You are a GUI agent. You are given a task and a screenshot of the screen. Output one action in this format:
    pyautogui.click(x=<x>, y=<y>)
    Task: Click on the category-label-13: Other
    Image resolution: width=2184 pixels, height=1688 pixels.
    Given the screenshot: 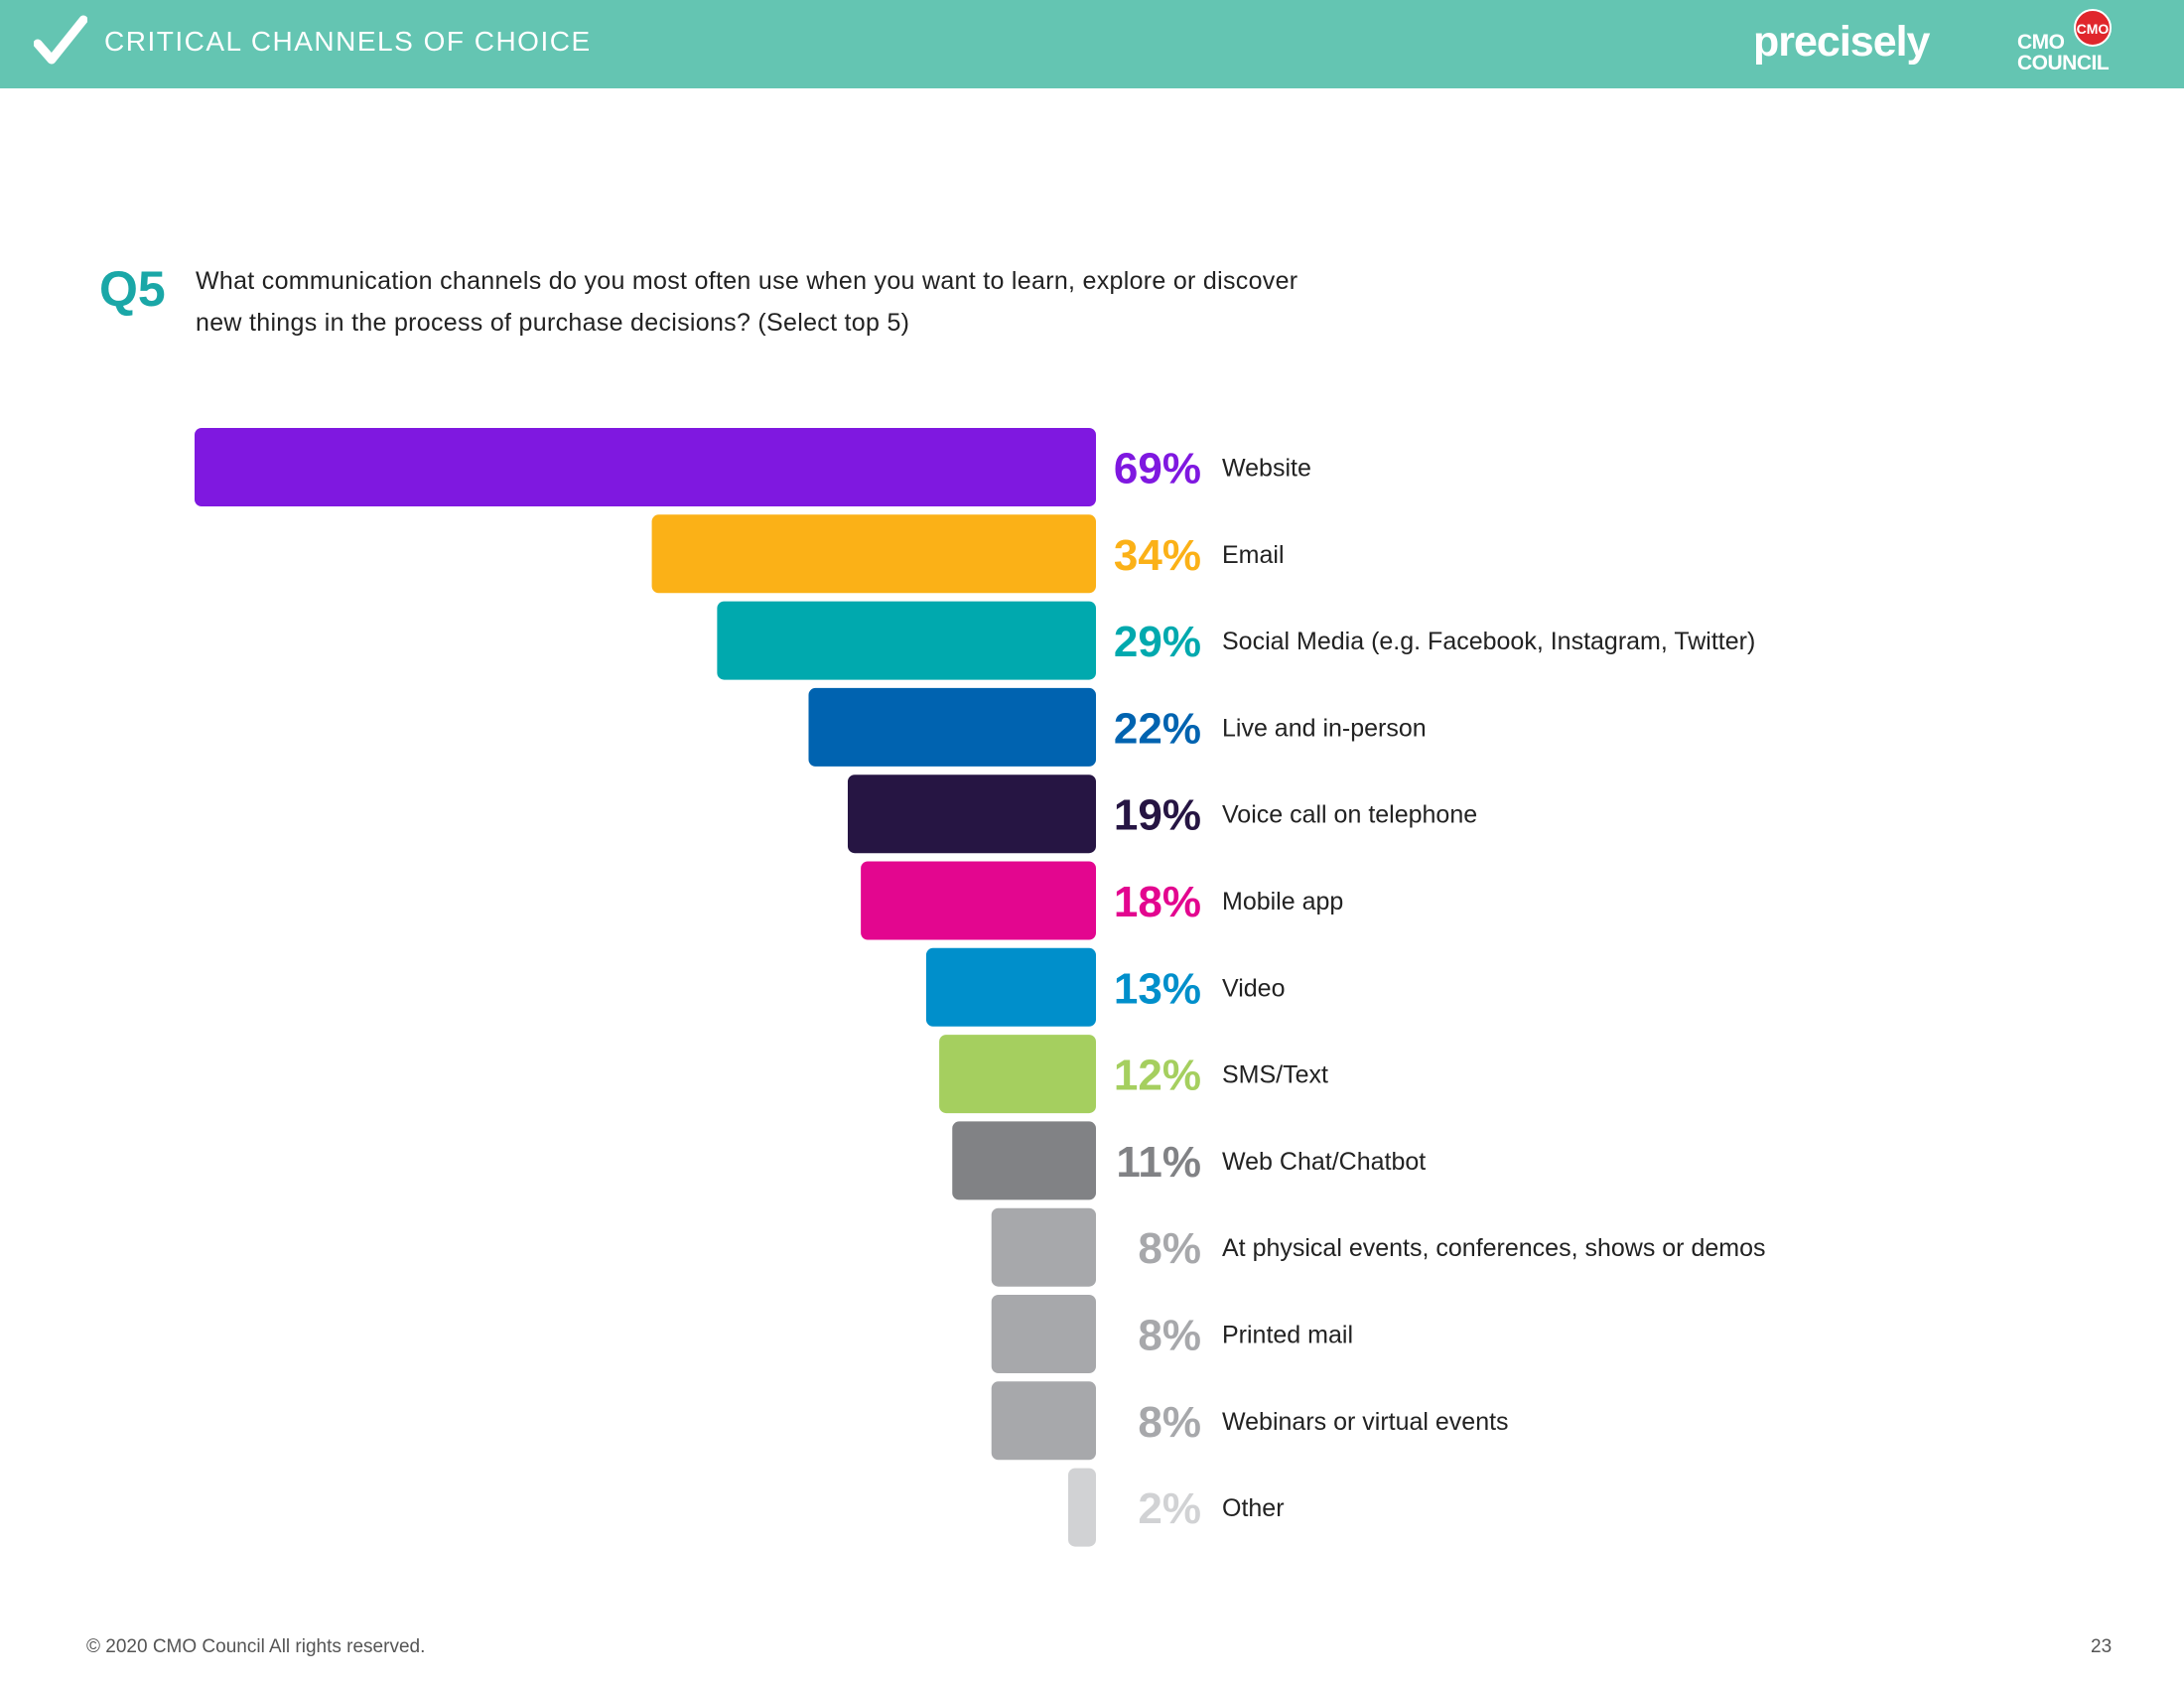 What is the action you would take?
    pyautogui.click(x=1253, y=1508)
    